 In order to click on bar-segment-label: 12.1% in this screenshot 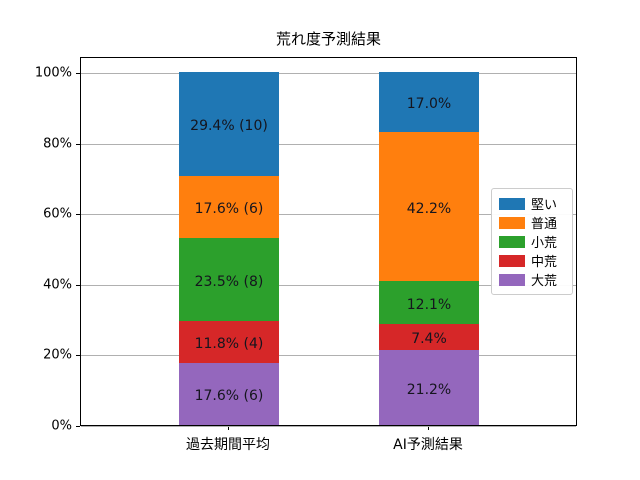, I will do `click(429, 304)`.